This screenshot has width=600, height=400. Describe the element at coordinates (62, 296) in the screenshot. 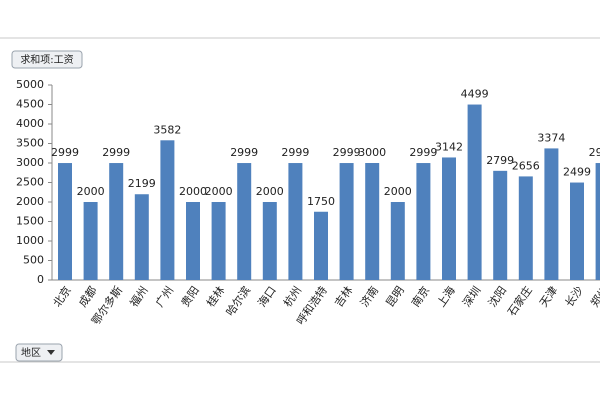

I see `x-tick-label: 北京` at that location.